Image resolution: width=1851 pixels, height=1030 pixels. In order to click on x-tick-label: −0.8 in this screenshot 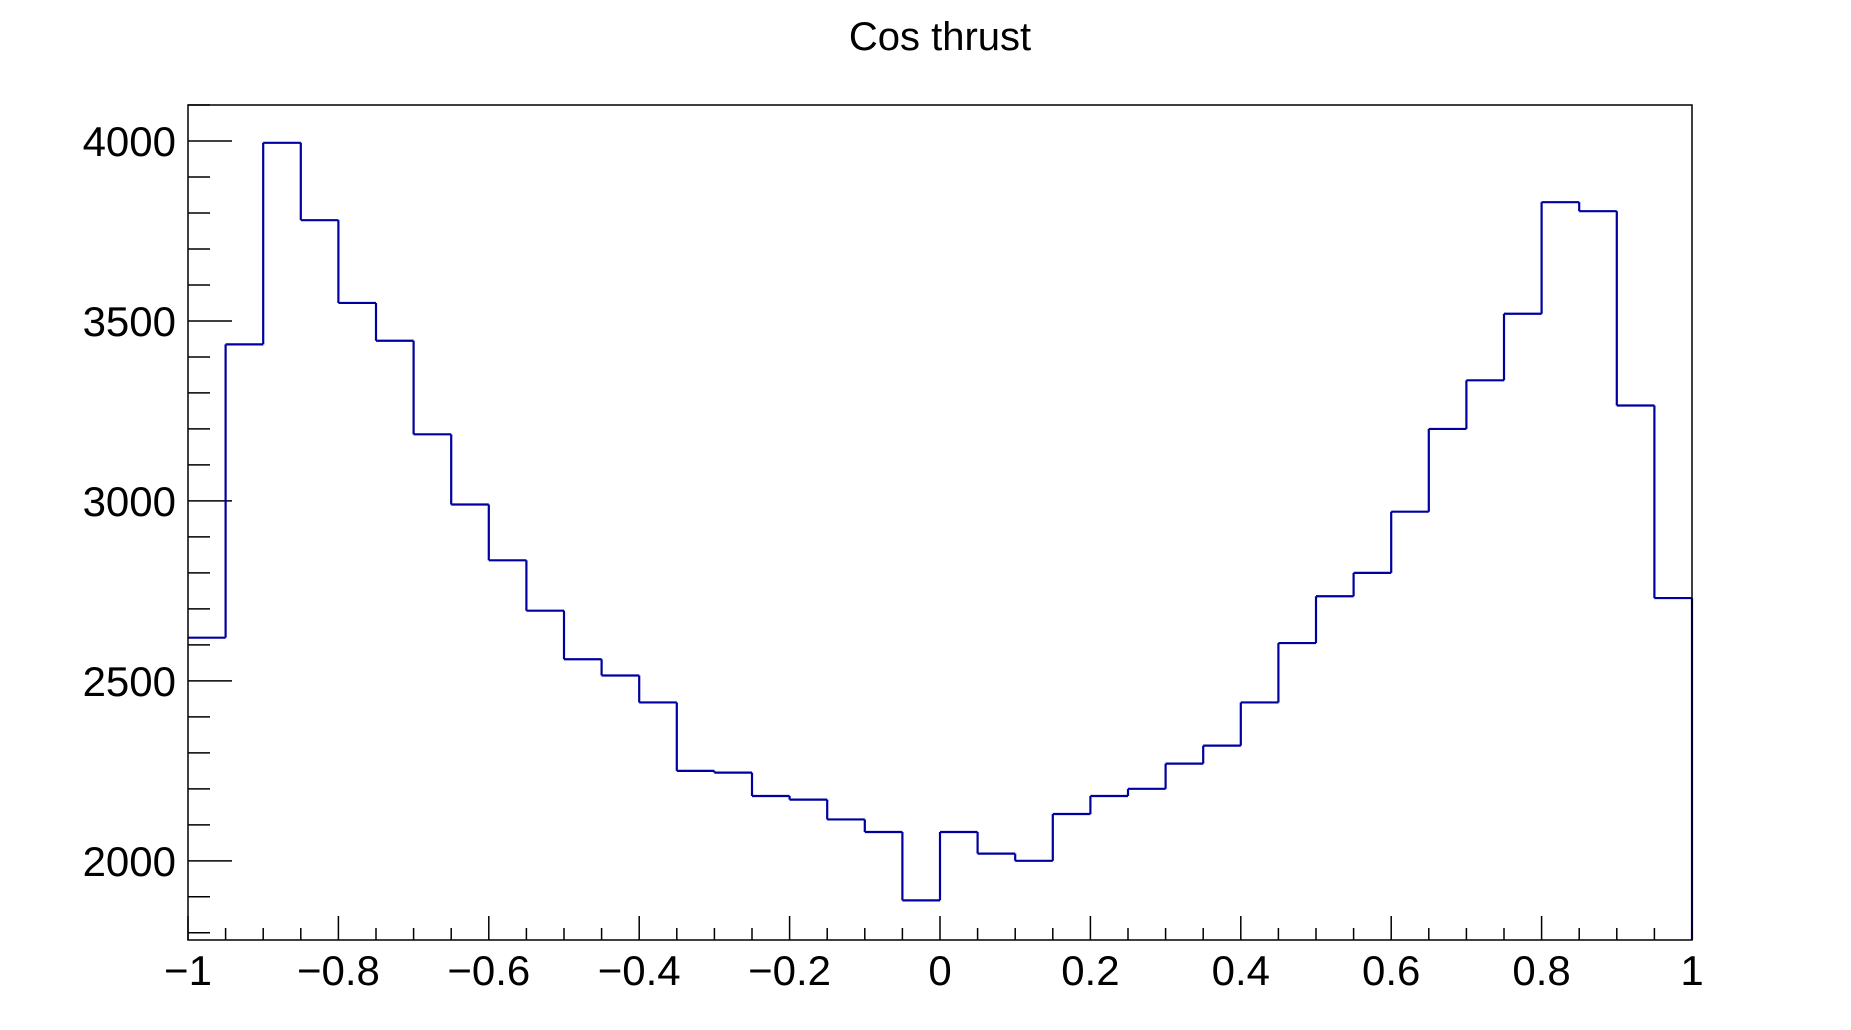, I will do `click(338, 970)`.